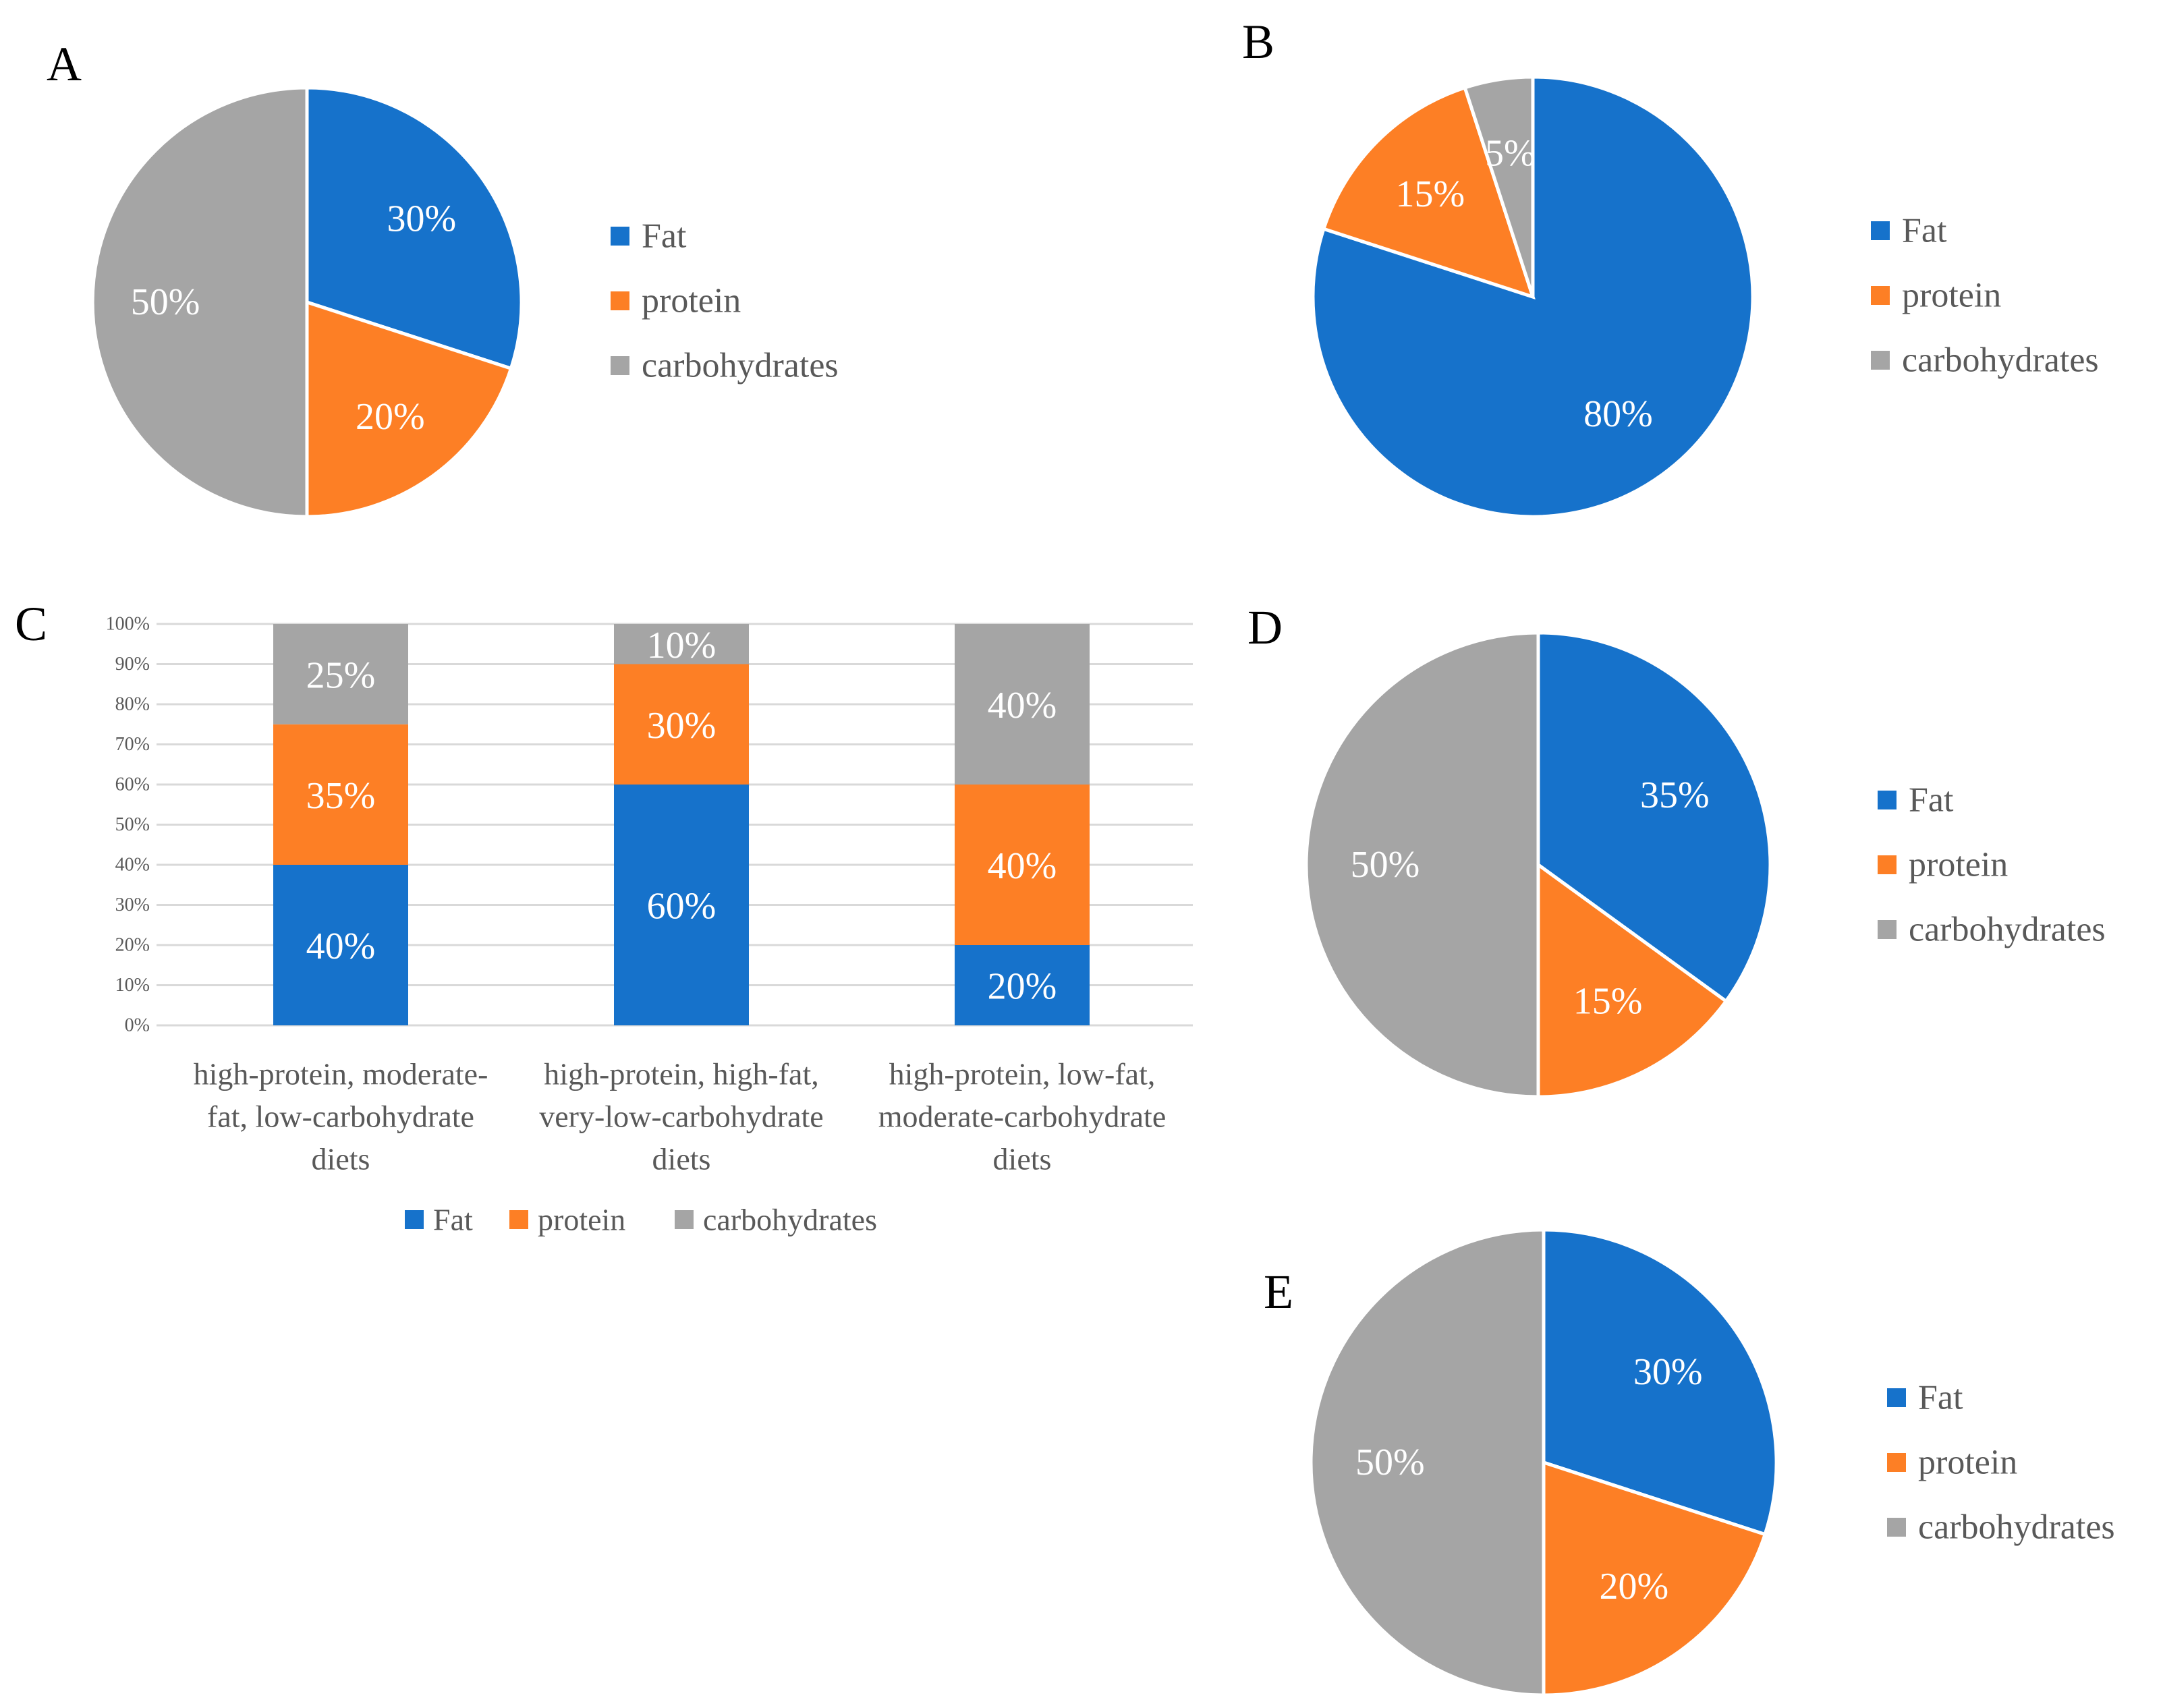  What do you see at coordinates (132, 824) in the screenshot?
I see `y-tick-label: 50%` at bounding box center [132, 824].